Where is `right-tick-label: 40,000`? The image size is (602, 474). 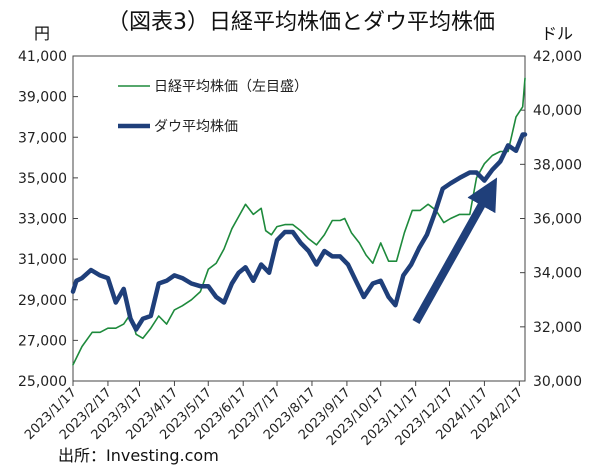 right-tick-label: 40,000 is located at coordinates (557, 111).